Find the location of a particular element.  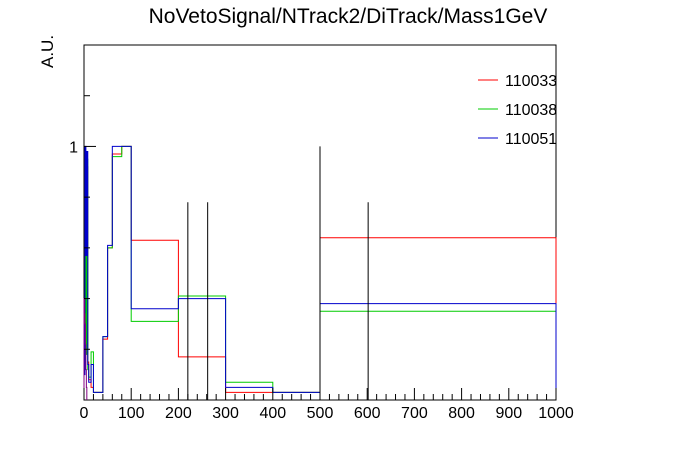

legend-label-110038: 110038 is located at coordinates (531, 110).